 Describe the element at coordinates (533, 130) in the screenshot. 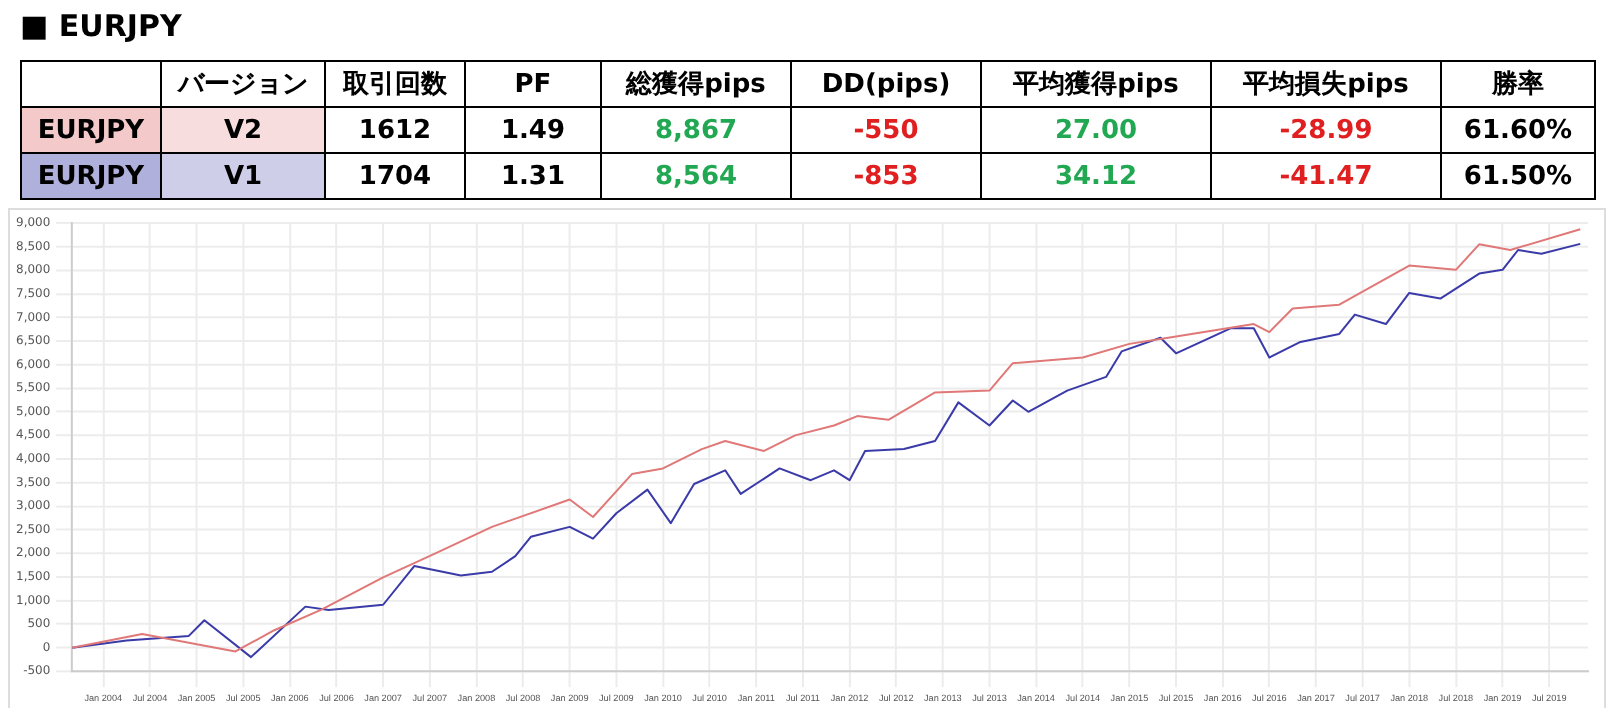

I see `text: 1.49` at that location.